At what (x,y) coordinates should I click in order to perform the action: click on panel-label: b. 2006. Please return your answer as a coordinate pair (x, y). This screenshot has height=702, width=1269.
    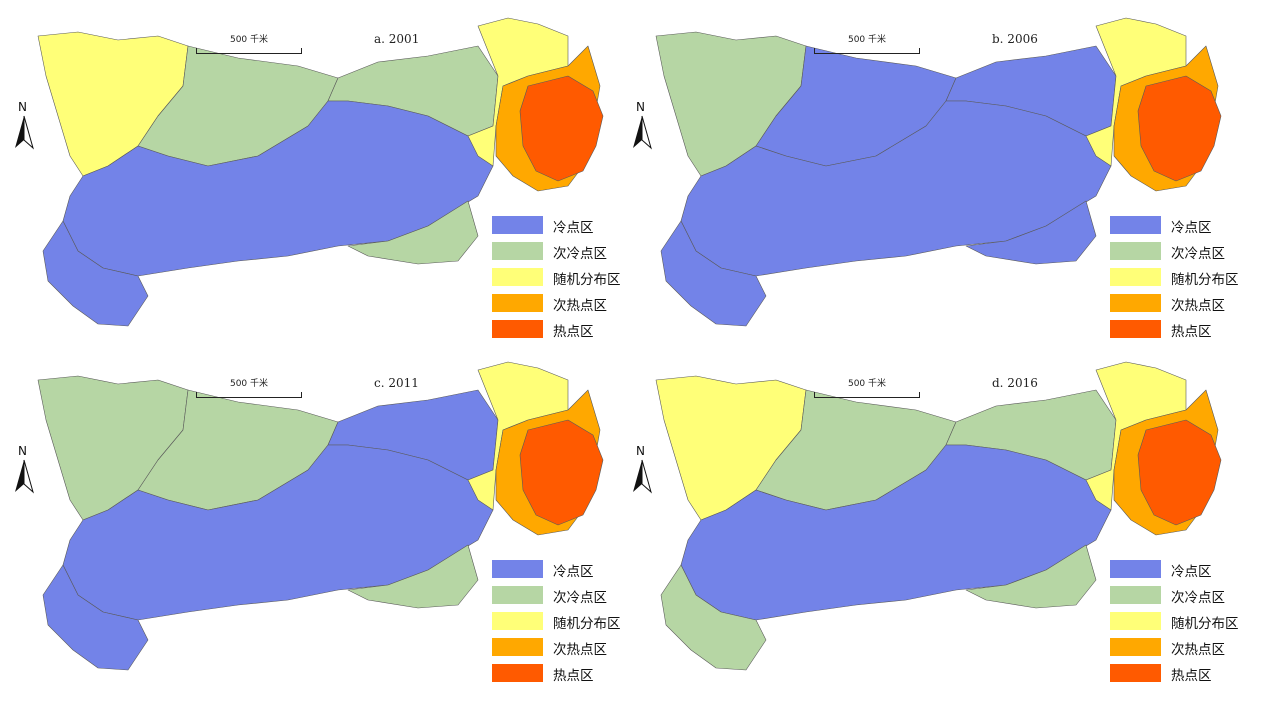
    Looking at the image, I should click on (1015, 39).